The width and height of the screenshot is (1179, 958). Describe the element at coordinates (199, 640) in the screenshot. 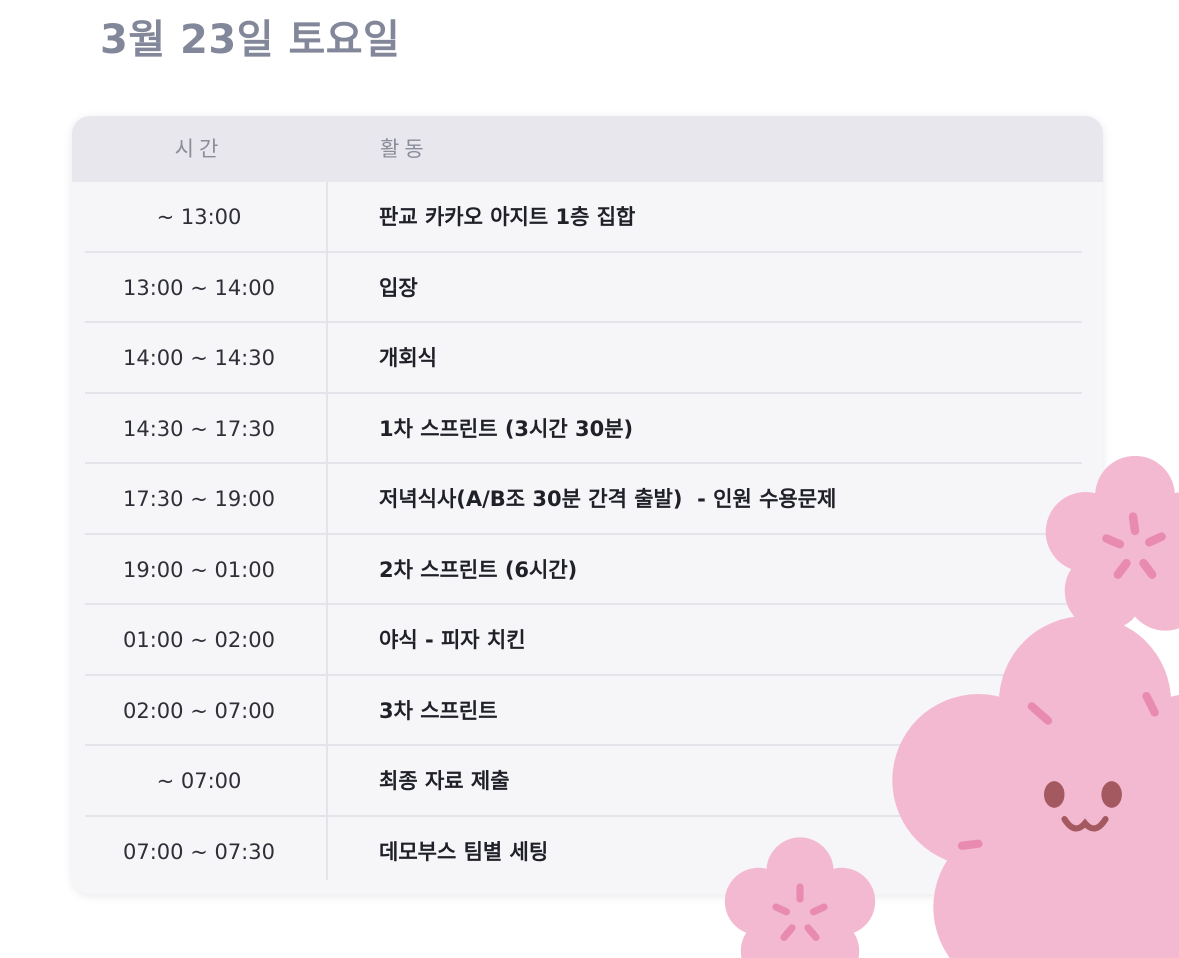

I see `row-time: 01:00 ~ 02:00` at that location.